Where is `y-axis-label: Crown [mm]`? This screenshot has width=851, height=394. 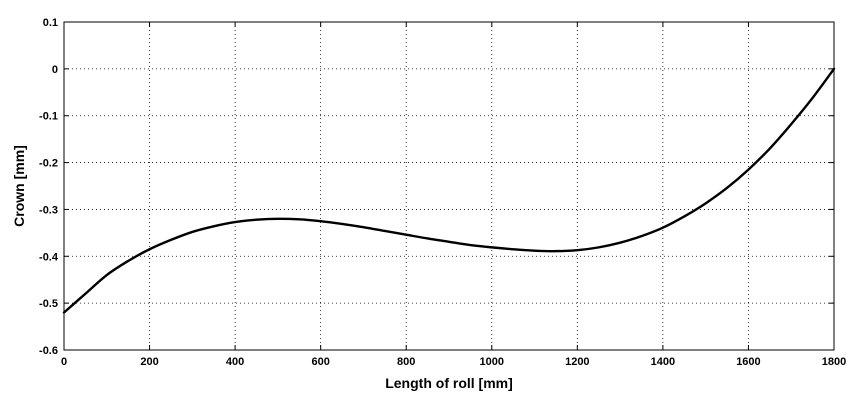 y-axis-label: Crown [mm] is located at coordinates (19, 186).